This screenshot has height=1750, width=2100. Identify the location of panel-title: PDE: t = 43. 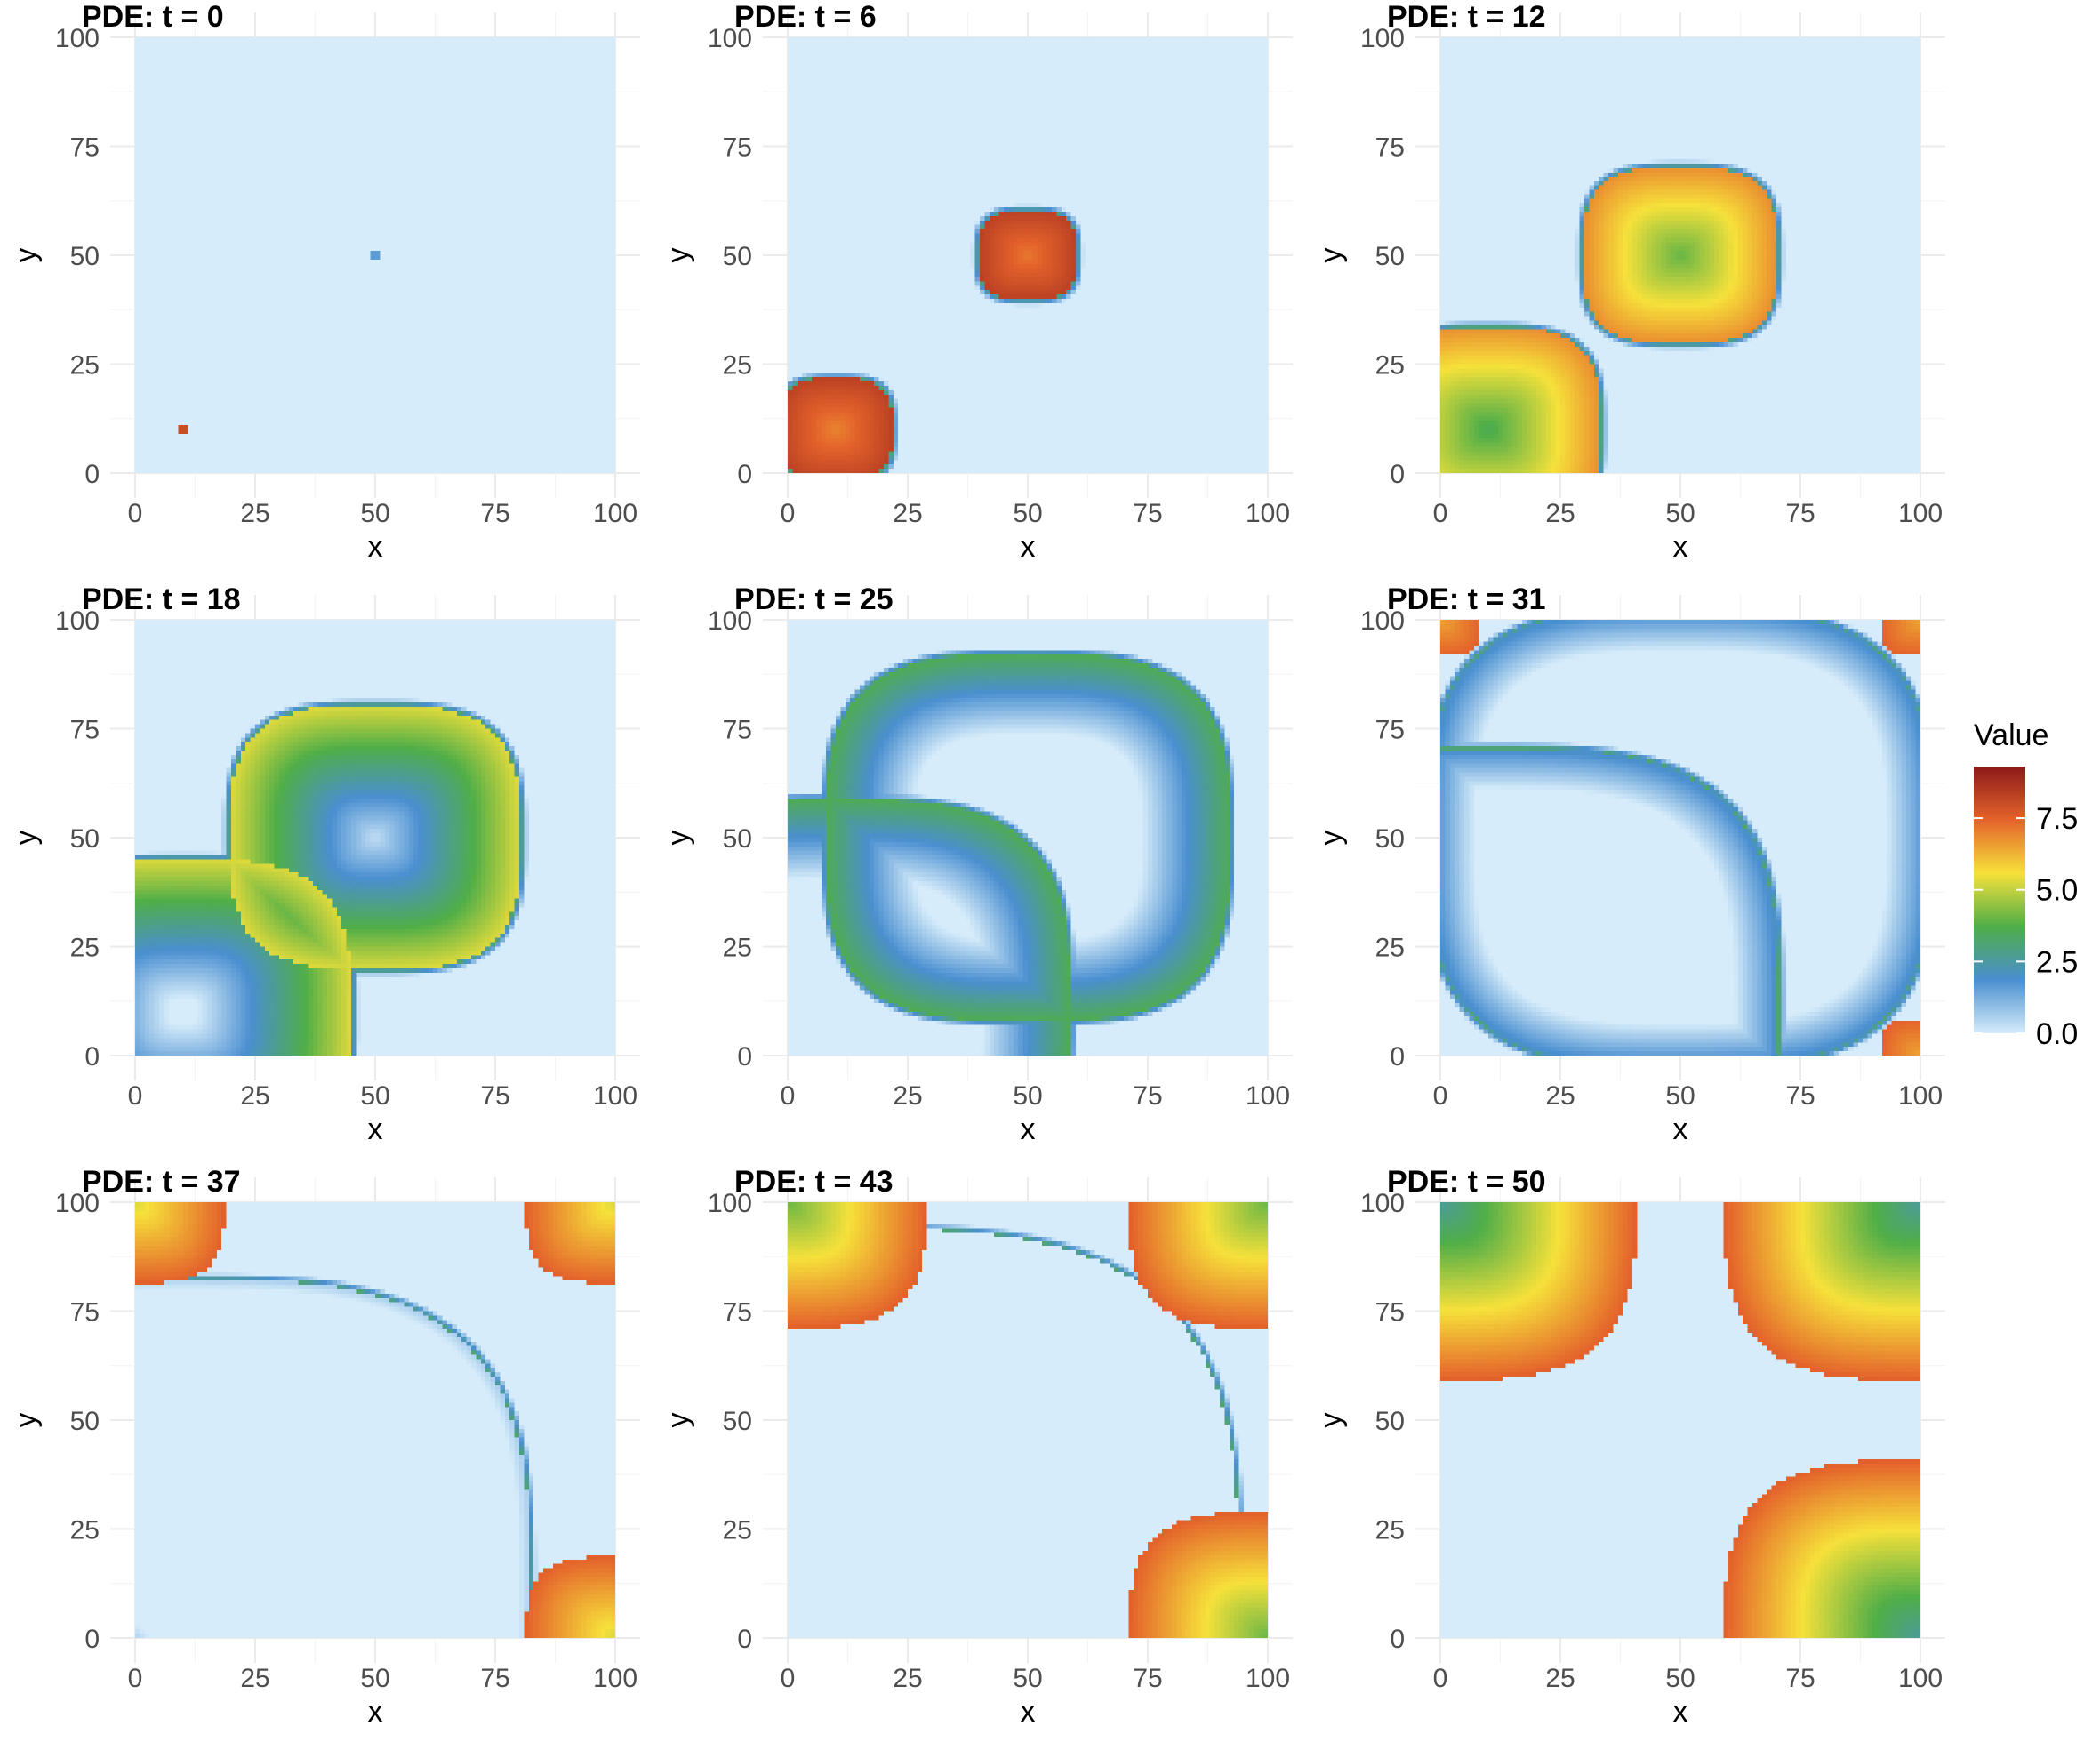
(814, 1182).